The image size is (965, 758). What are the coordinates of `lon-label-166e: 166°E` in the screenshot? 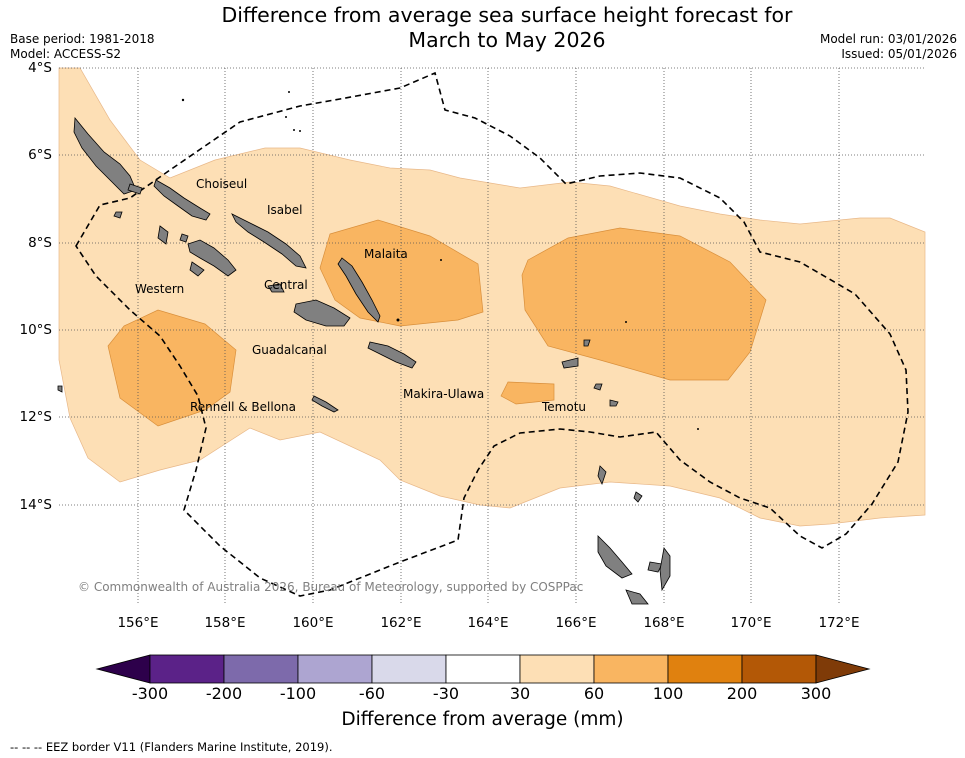 It's located at (576, 623).